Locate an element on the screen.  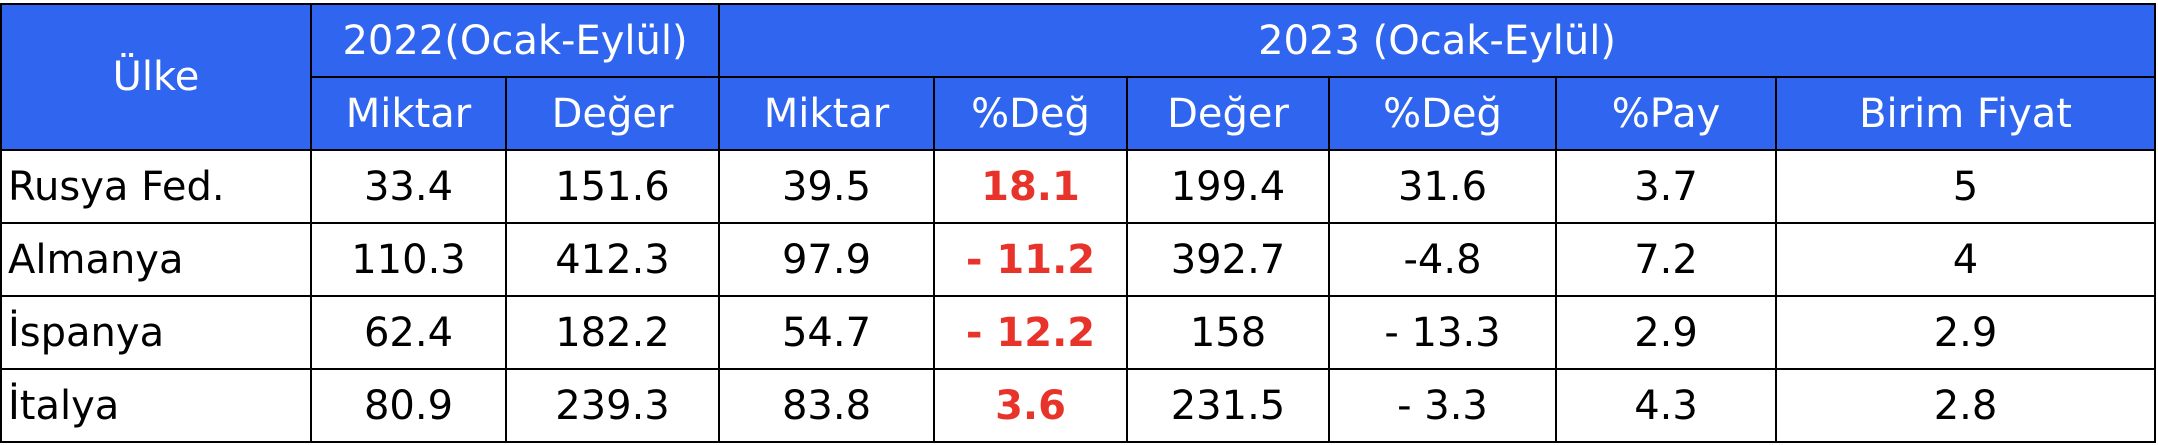
value-cell: 83.8 is located at coordinates (826, 405).